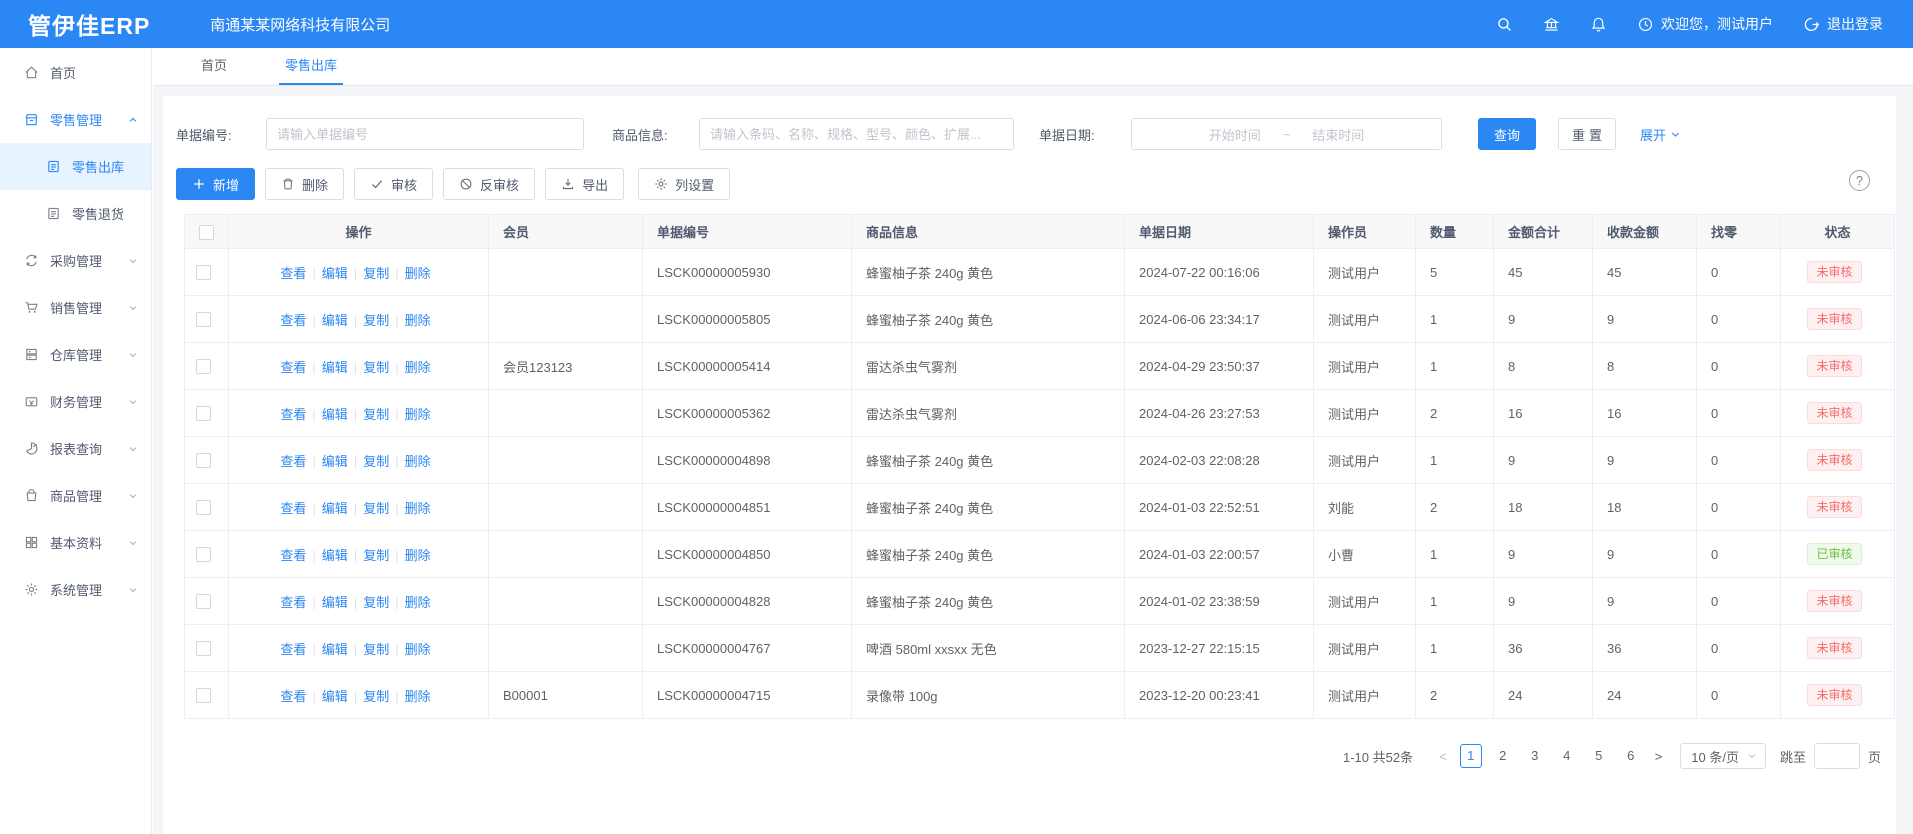 The image size is (1913, 834). What do you see at coordinates (214, 65) in the screenshot?
I see `tab-inactive: 首页` at bounding box center [214, 65].